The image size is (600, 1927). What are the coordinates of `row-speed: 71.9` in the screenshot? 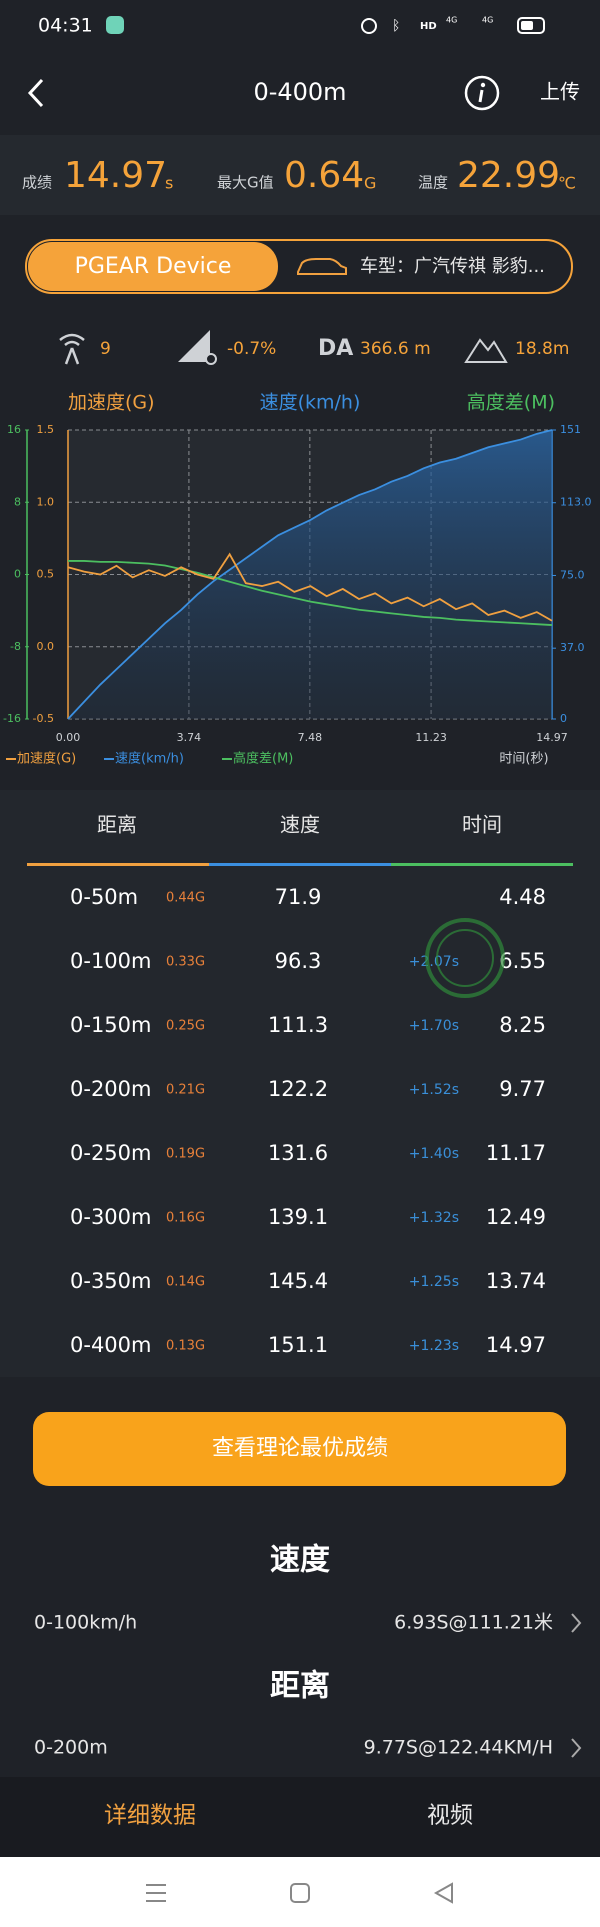 It's located at (298, 897).